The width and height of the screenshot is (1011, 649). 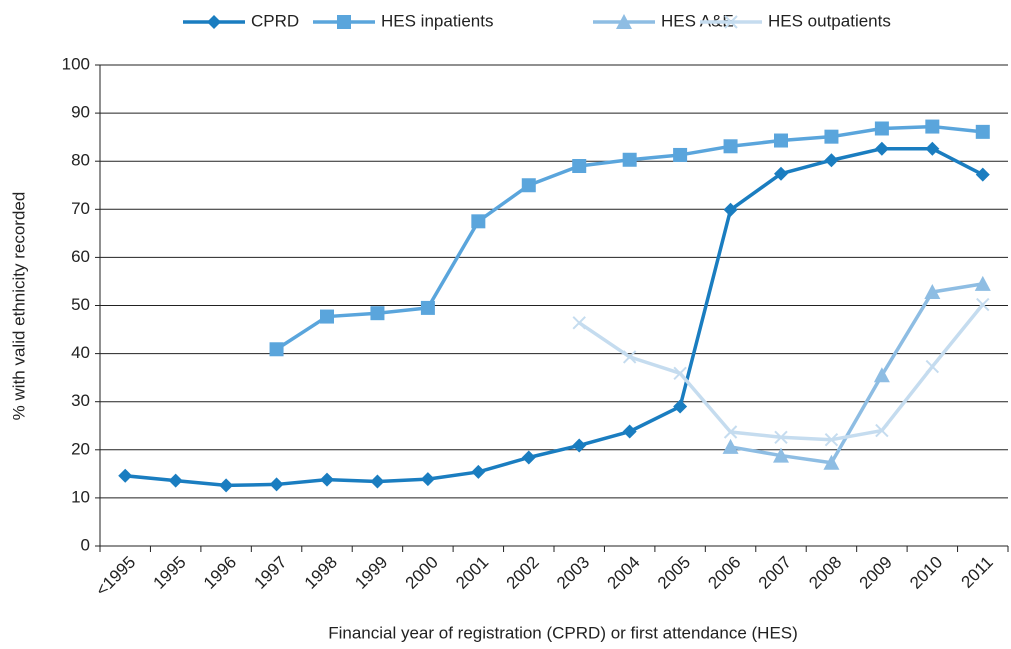 What do you see at coordinates (80, 304) in the screenshot?
I see `y-tick-label: 50` at bounding box center [80, 304].